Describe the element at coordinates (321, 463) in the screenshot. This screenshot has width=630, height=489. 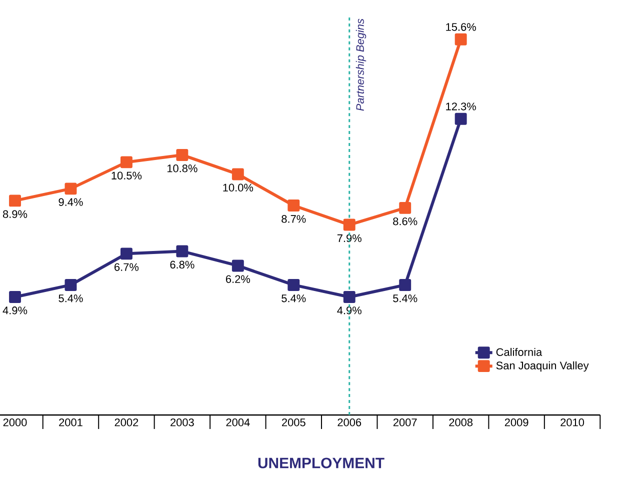
I see `text: UNEMPLOYMENT` at that location.